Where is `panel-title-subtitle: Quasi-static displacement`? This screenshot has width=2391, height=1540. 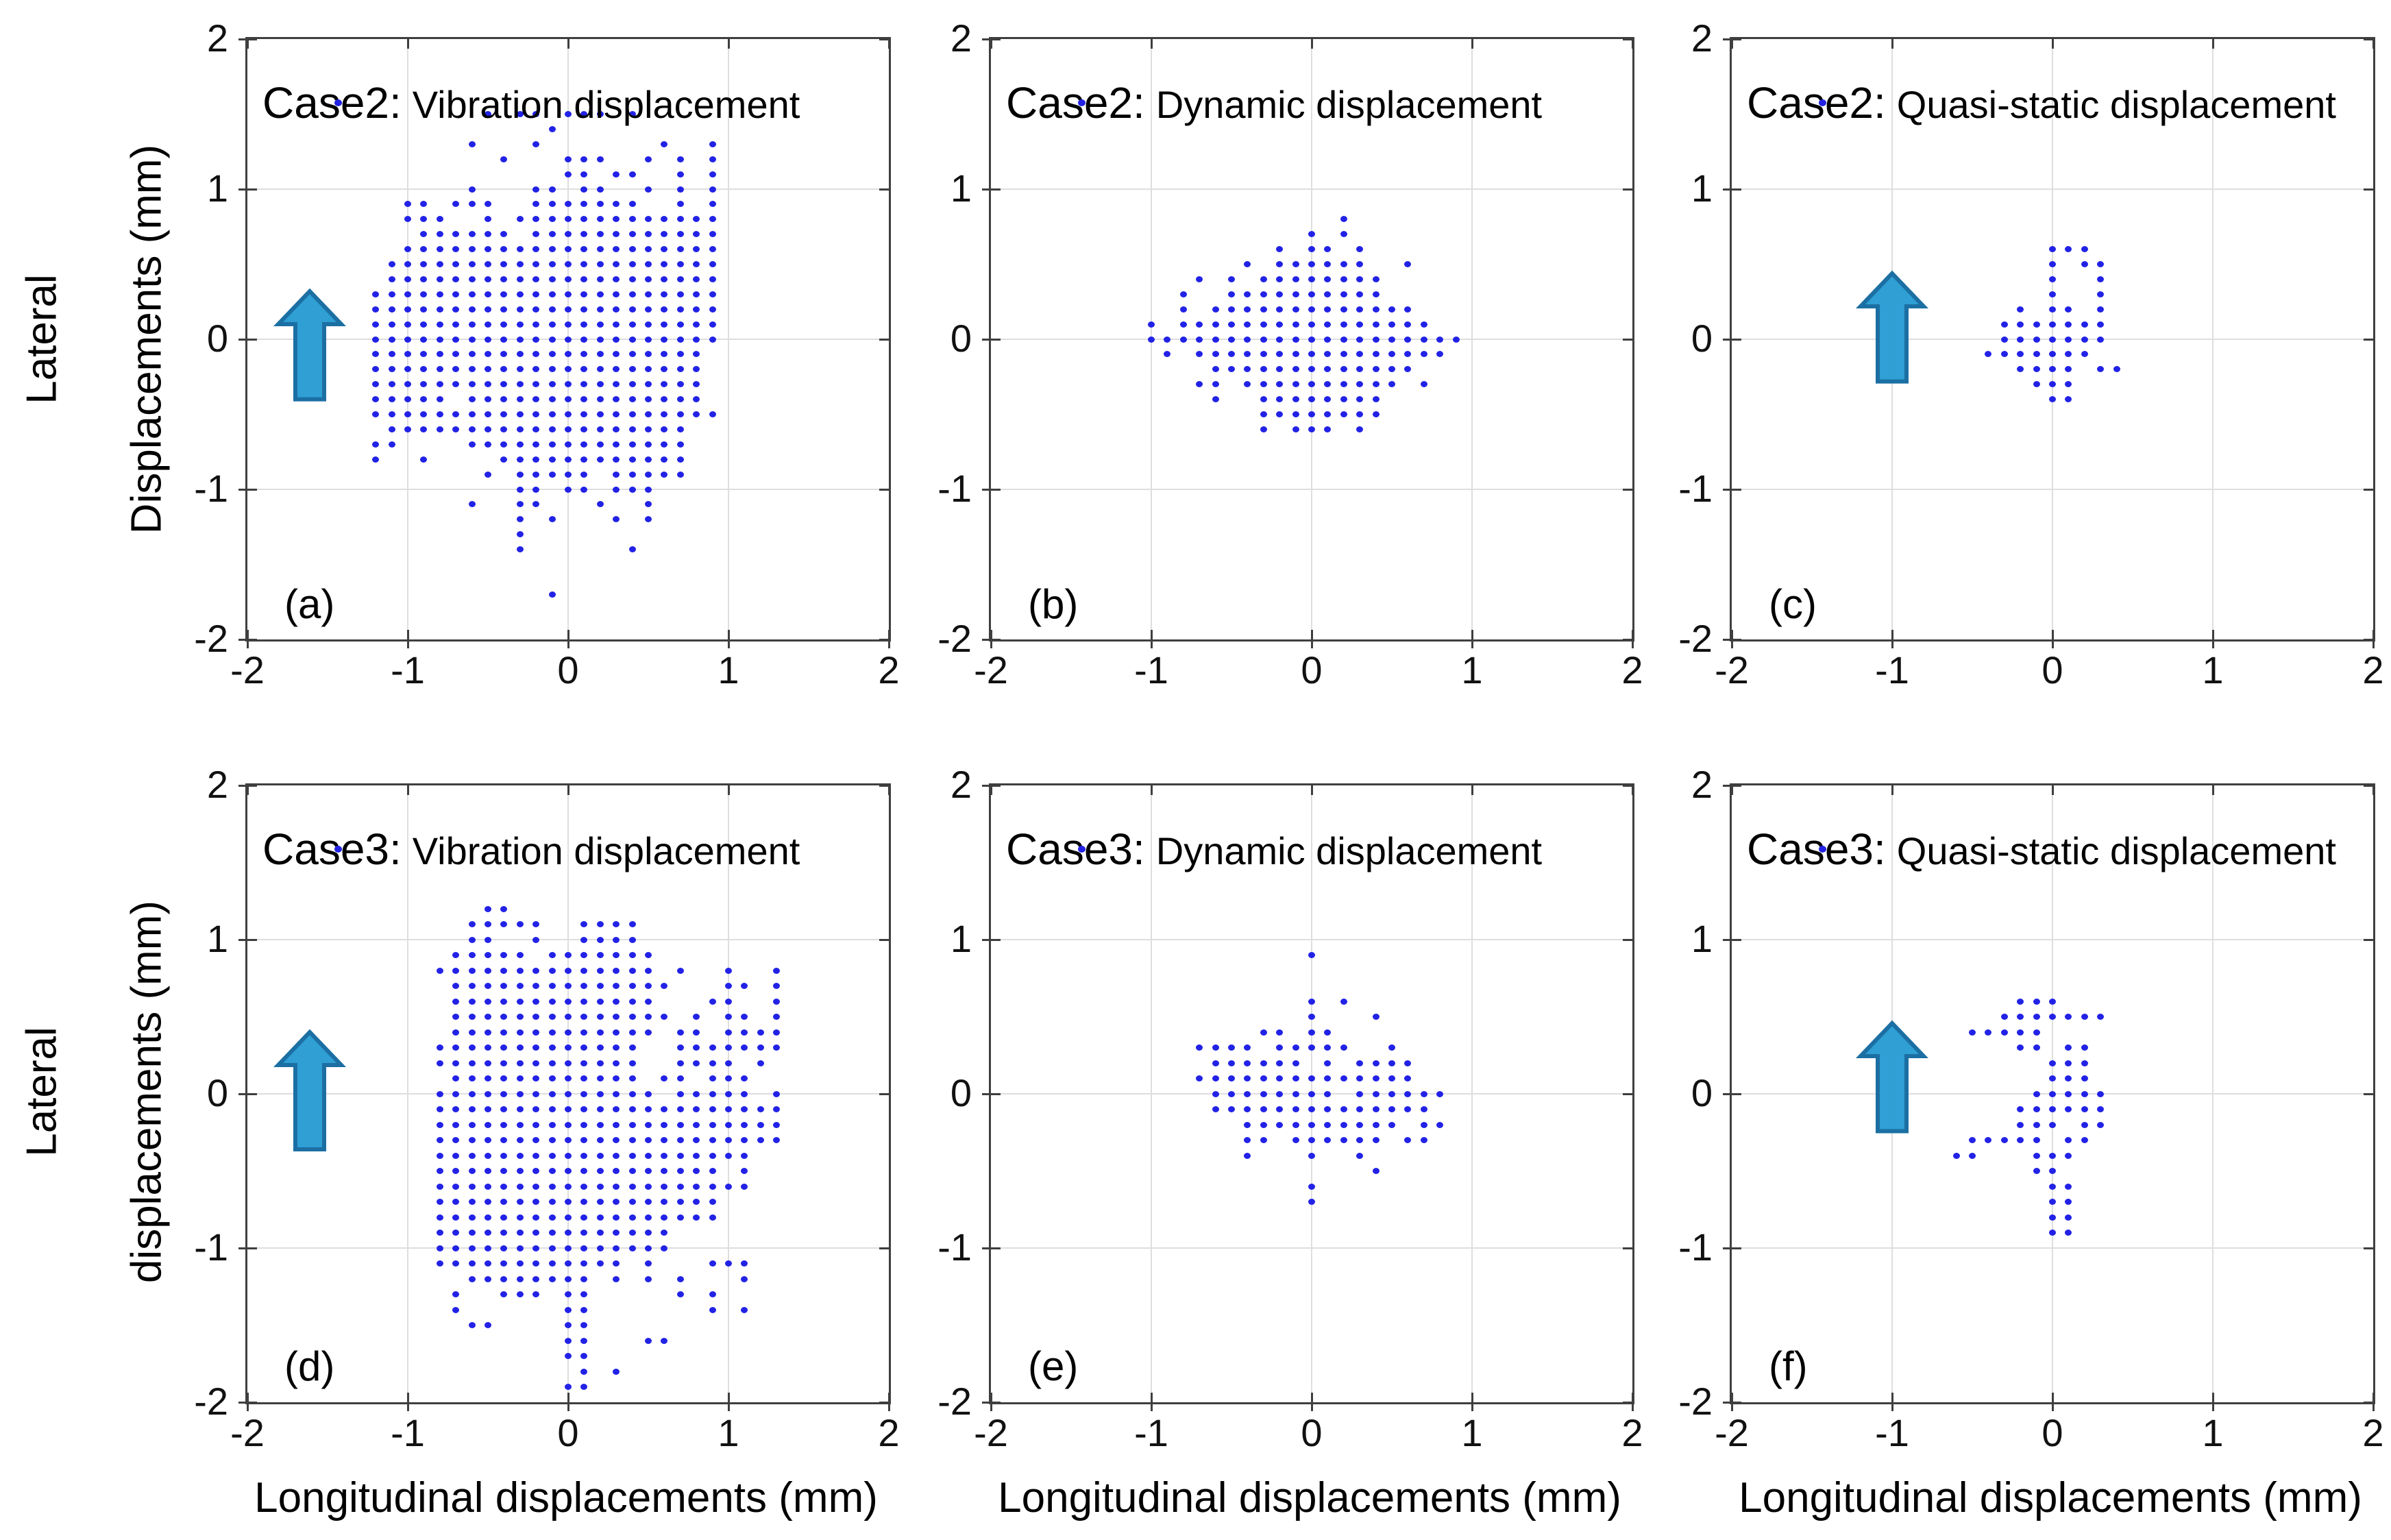 panel-title-subtitle: Quasi-static displacement is located at coordinates (2116, 850).